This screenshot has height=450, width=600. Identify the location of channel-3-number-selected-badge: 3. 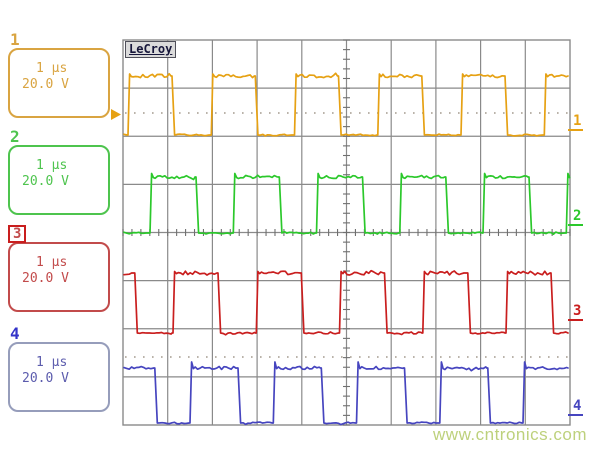
(17, 234).